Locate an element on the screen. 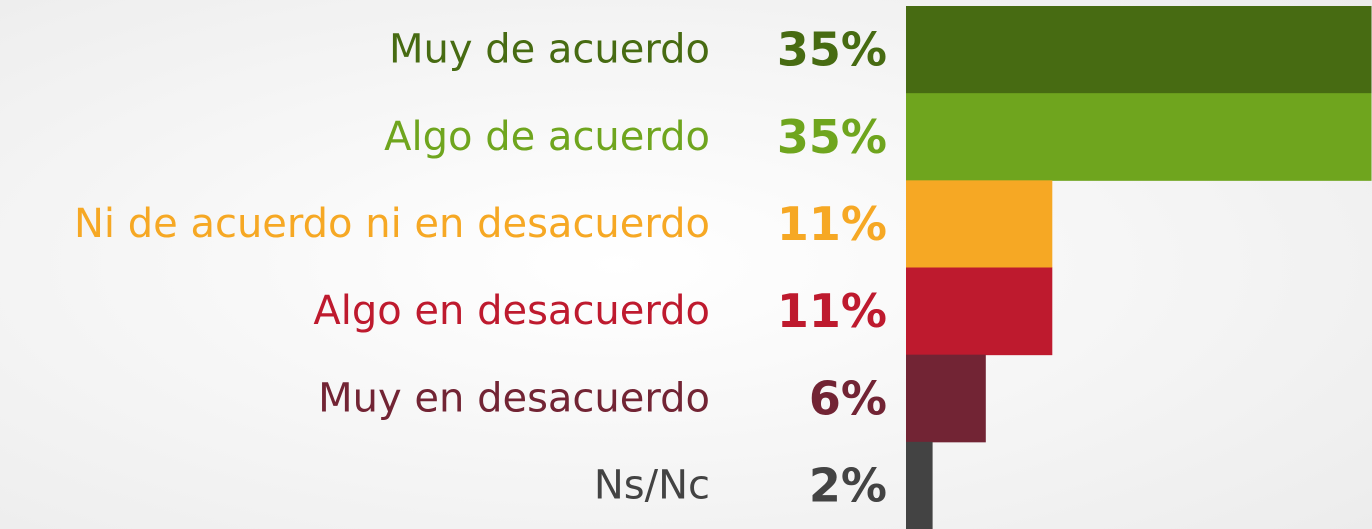  category-label: Ns/Nc is located at coordinates (652, 485).